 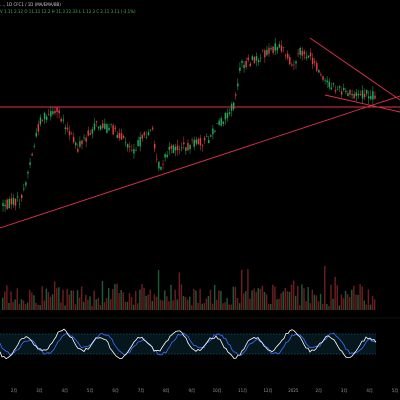 What do you see at coordinates (39, 390) in the screenshot?
I see `month-label: 3月` at bounding box center [39, 390].